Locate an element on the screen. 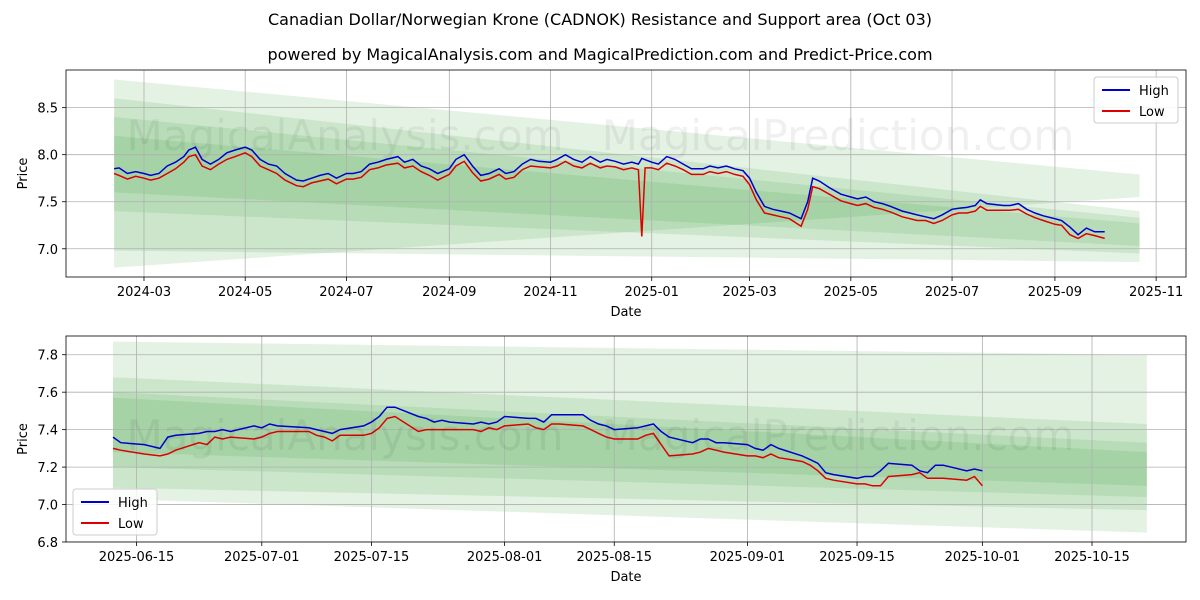  x-tick-label: 2025-03 is located at coordinates (749, 292).